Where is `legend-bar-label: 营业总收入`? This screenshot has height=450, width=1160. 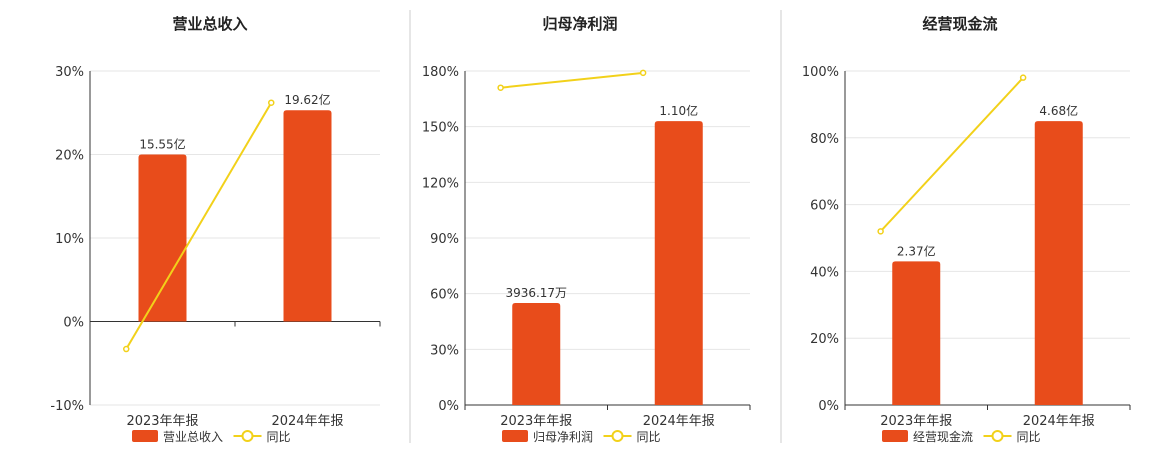 legend-bar-label: 营业总收入 is located at coordinates (193, 437).